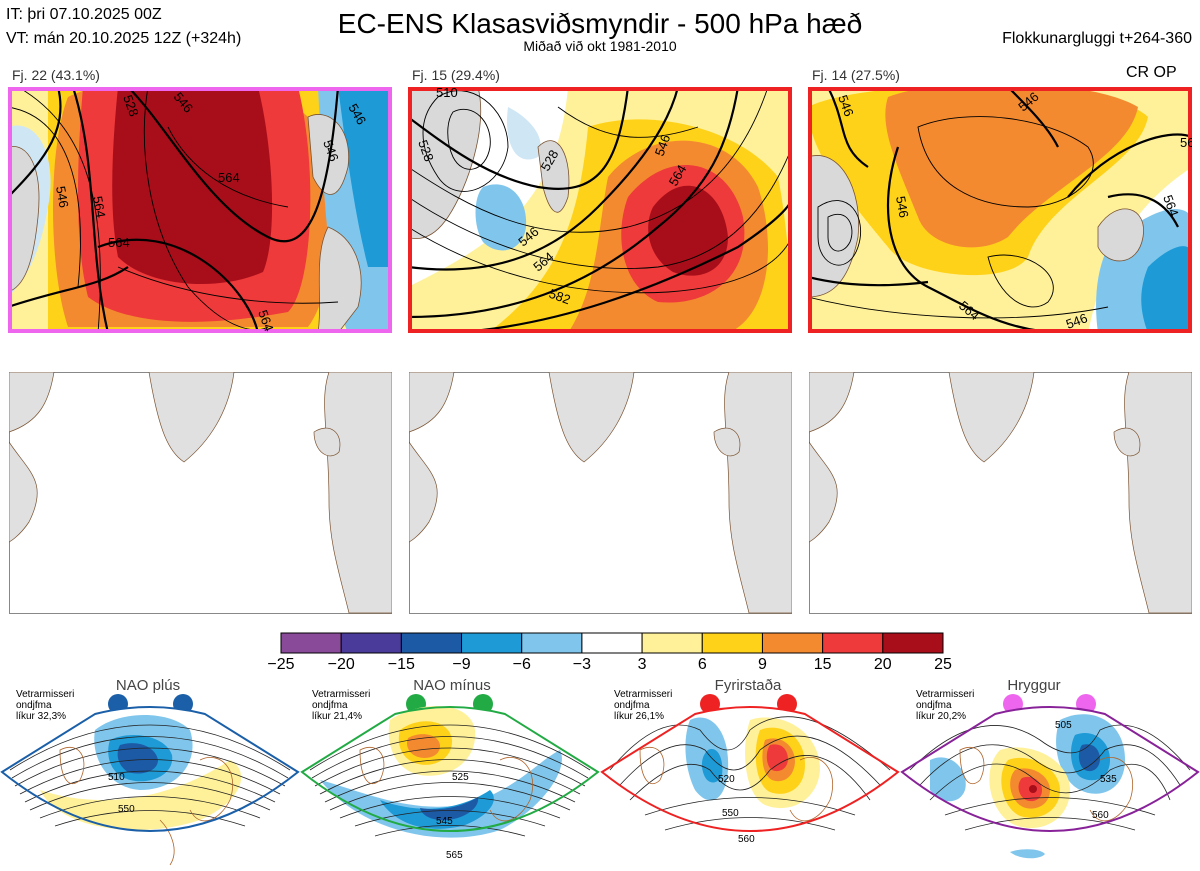  Describe the element at coordinates (642, 664) in the screenshot. I see `colorbar-tick-label: 3` at that location.